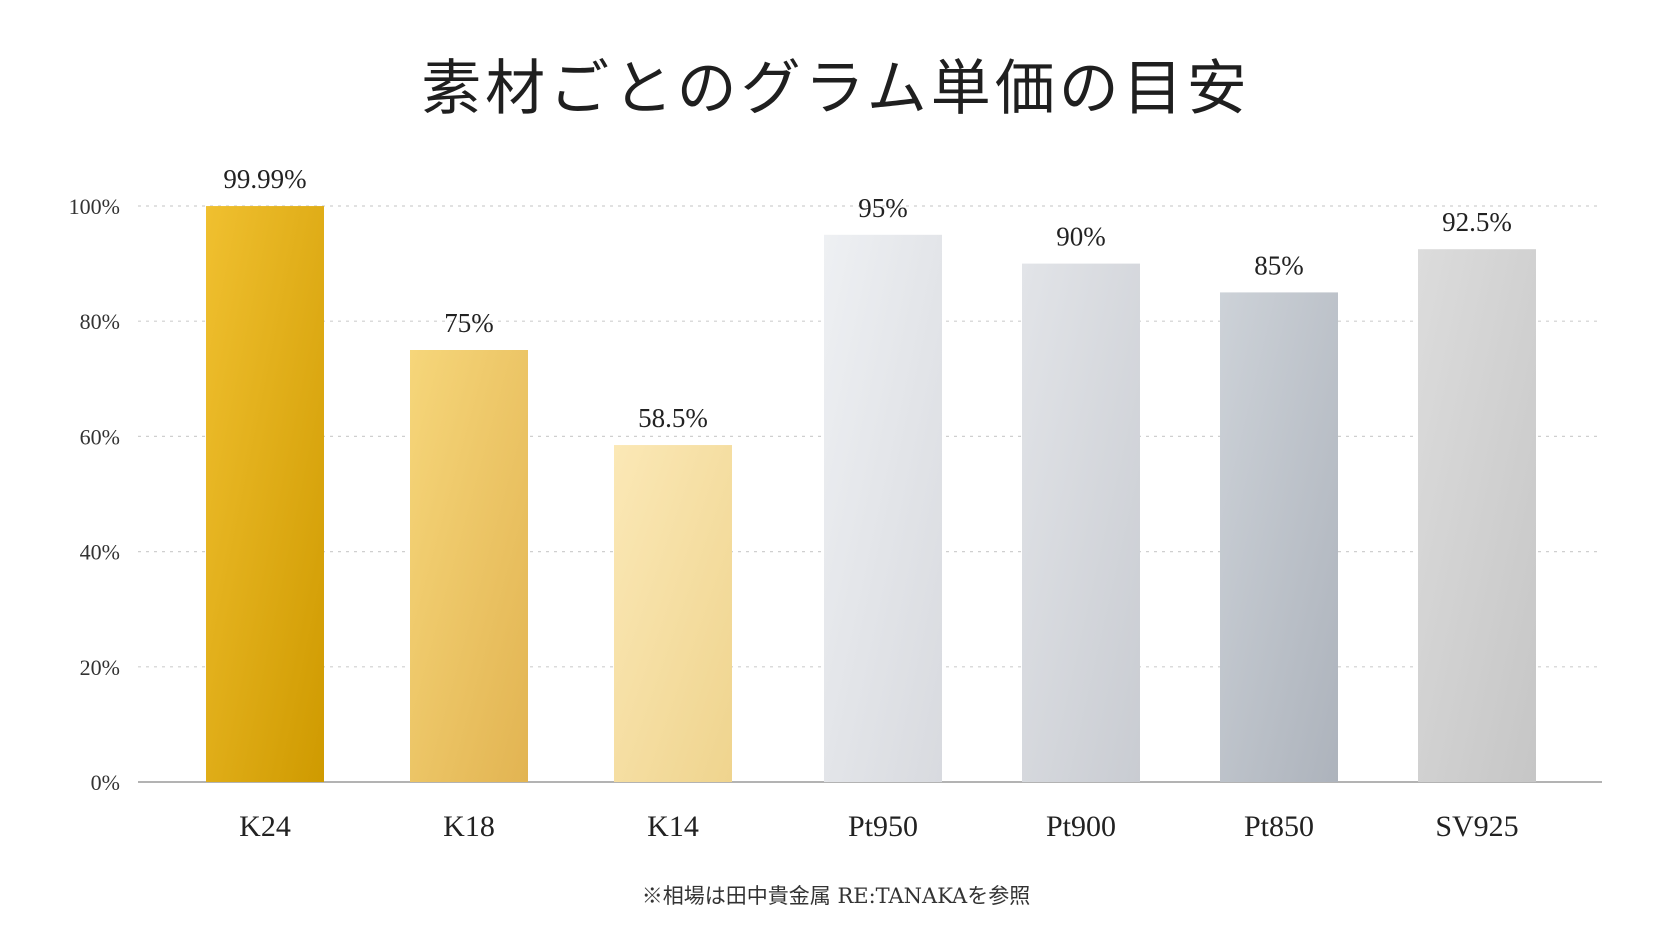  What do you see at coordinates (265, 494) in the screenshot?
I see `bar-k24` at bounding box center [265, 494].